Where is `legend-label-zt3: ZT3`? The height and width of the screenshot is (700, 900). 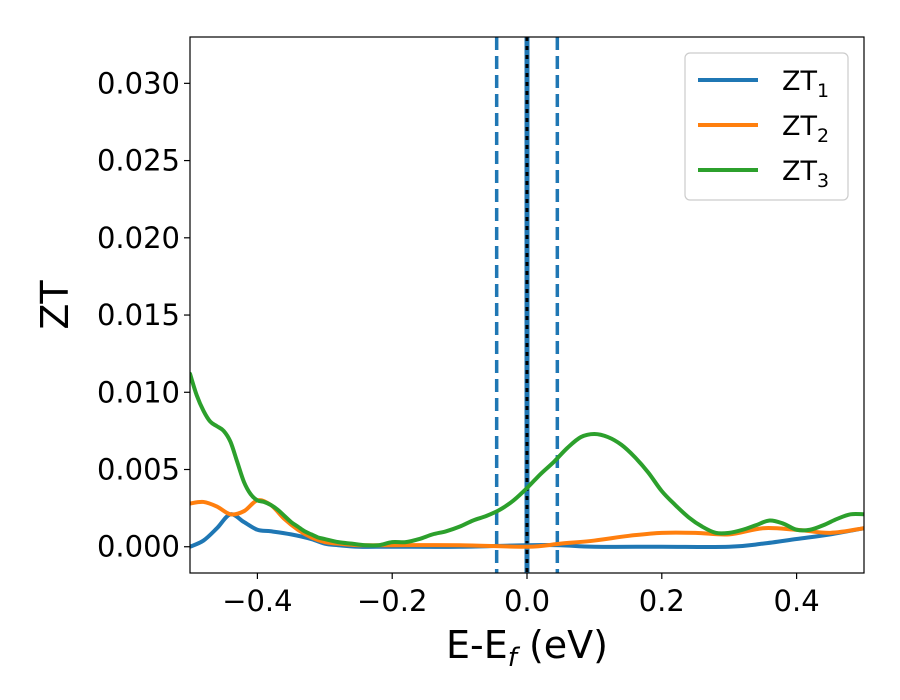
legend-label-zt3: ZT3 is located at coordinates (805, 174).